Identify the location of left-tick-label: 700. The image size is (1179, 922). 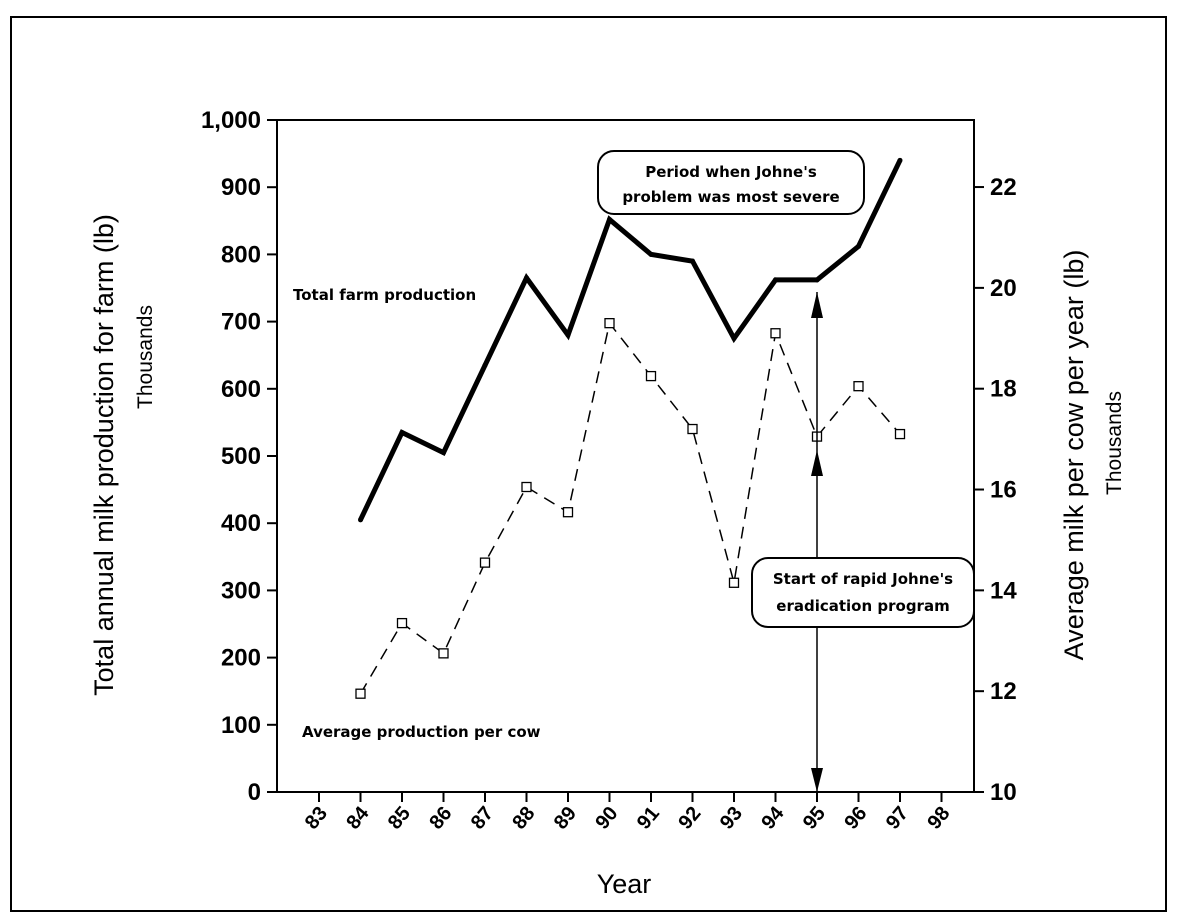
(241, 322).